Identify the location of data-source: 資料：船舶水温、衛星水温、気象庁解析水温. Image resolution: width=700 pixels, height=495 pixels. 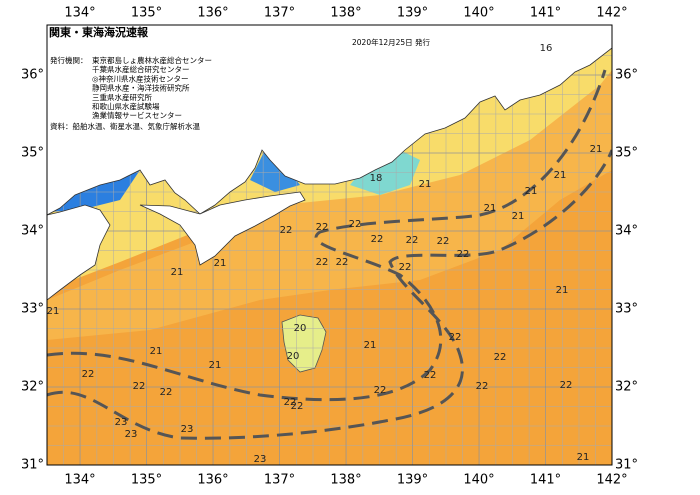
(125, 126).